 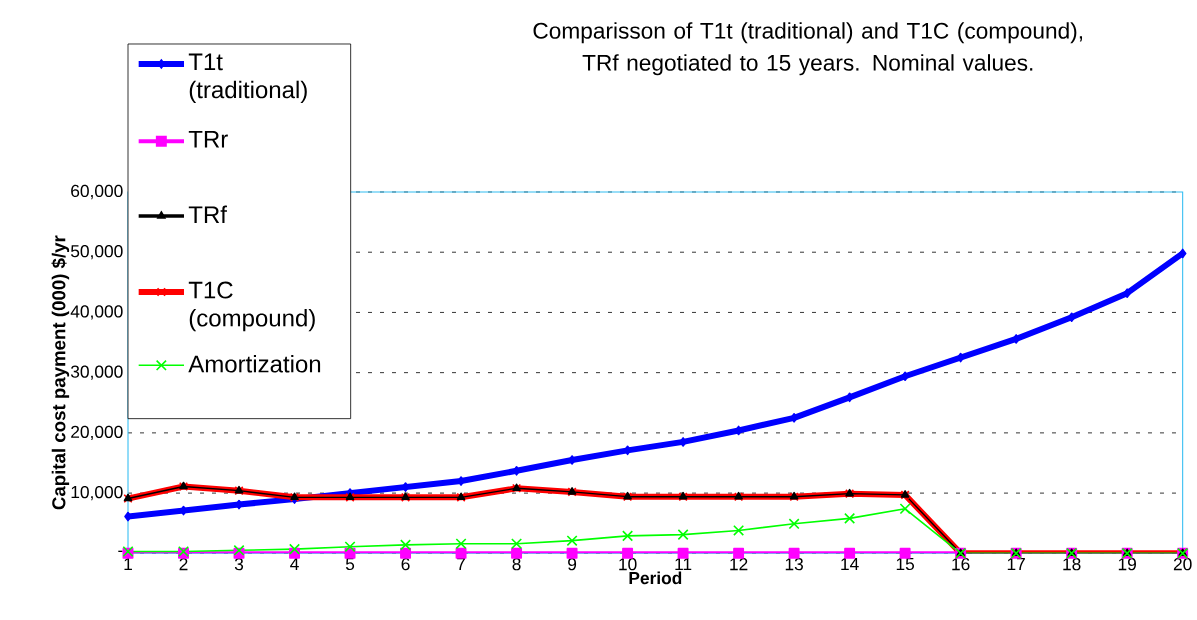 What do you see at coordinates (96, 312) in the screenshot?
I see `y-tick-label: 40,000` at bounding box center [96, 312].